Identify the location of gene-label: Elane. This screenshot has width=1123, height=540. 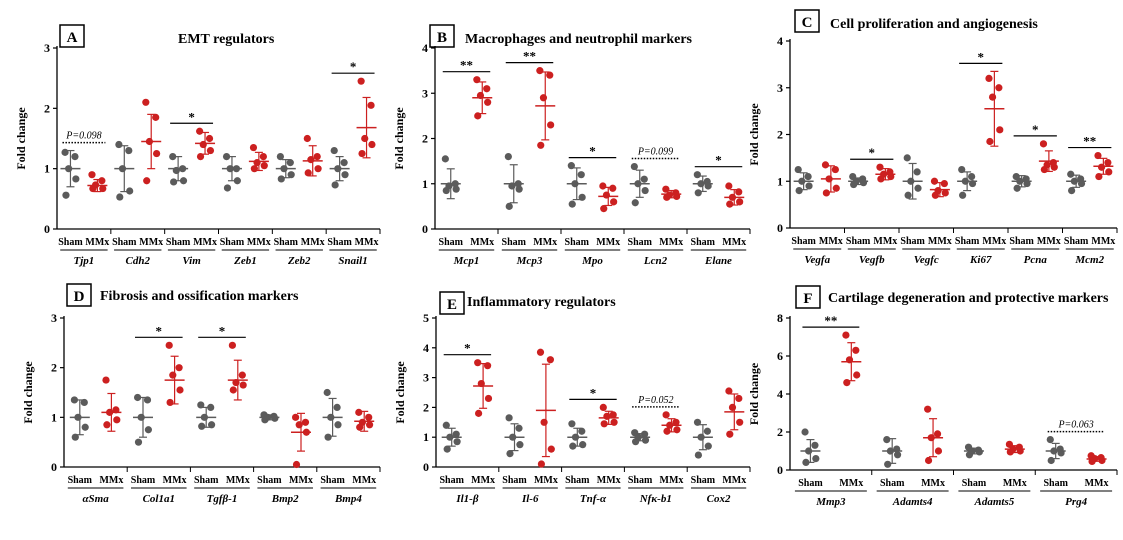
(718, 261).